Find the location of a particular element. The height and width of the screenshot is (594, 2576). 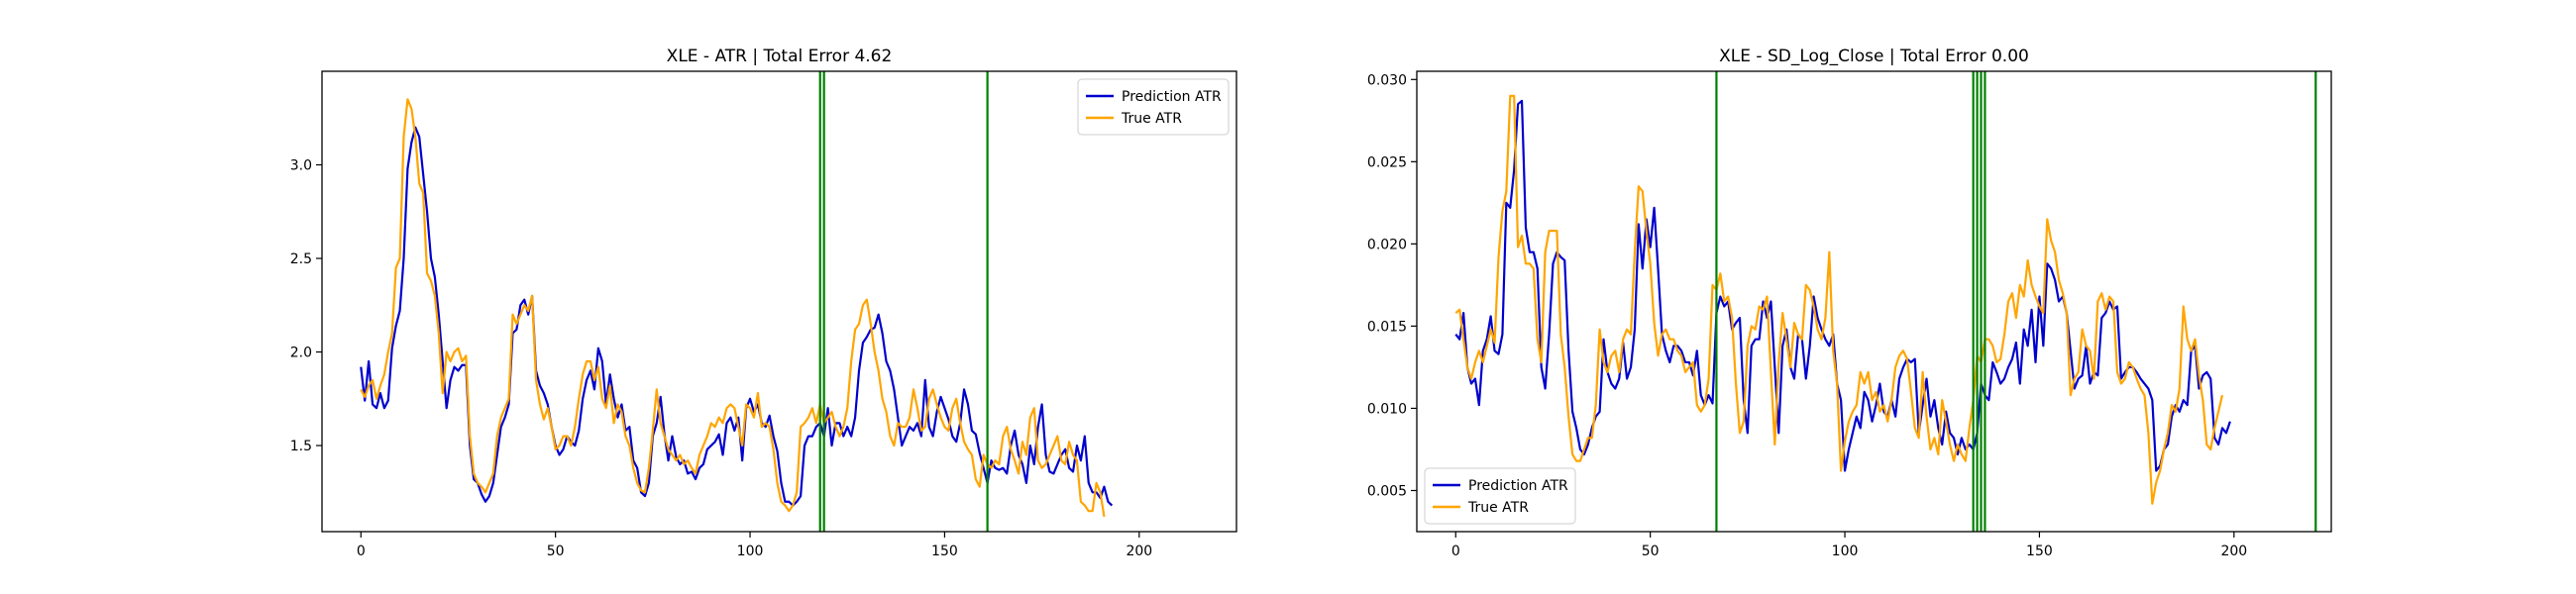

y-tick-label: 2.5 is located at coordinates (301, 259).